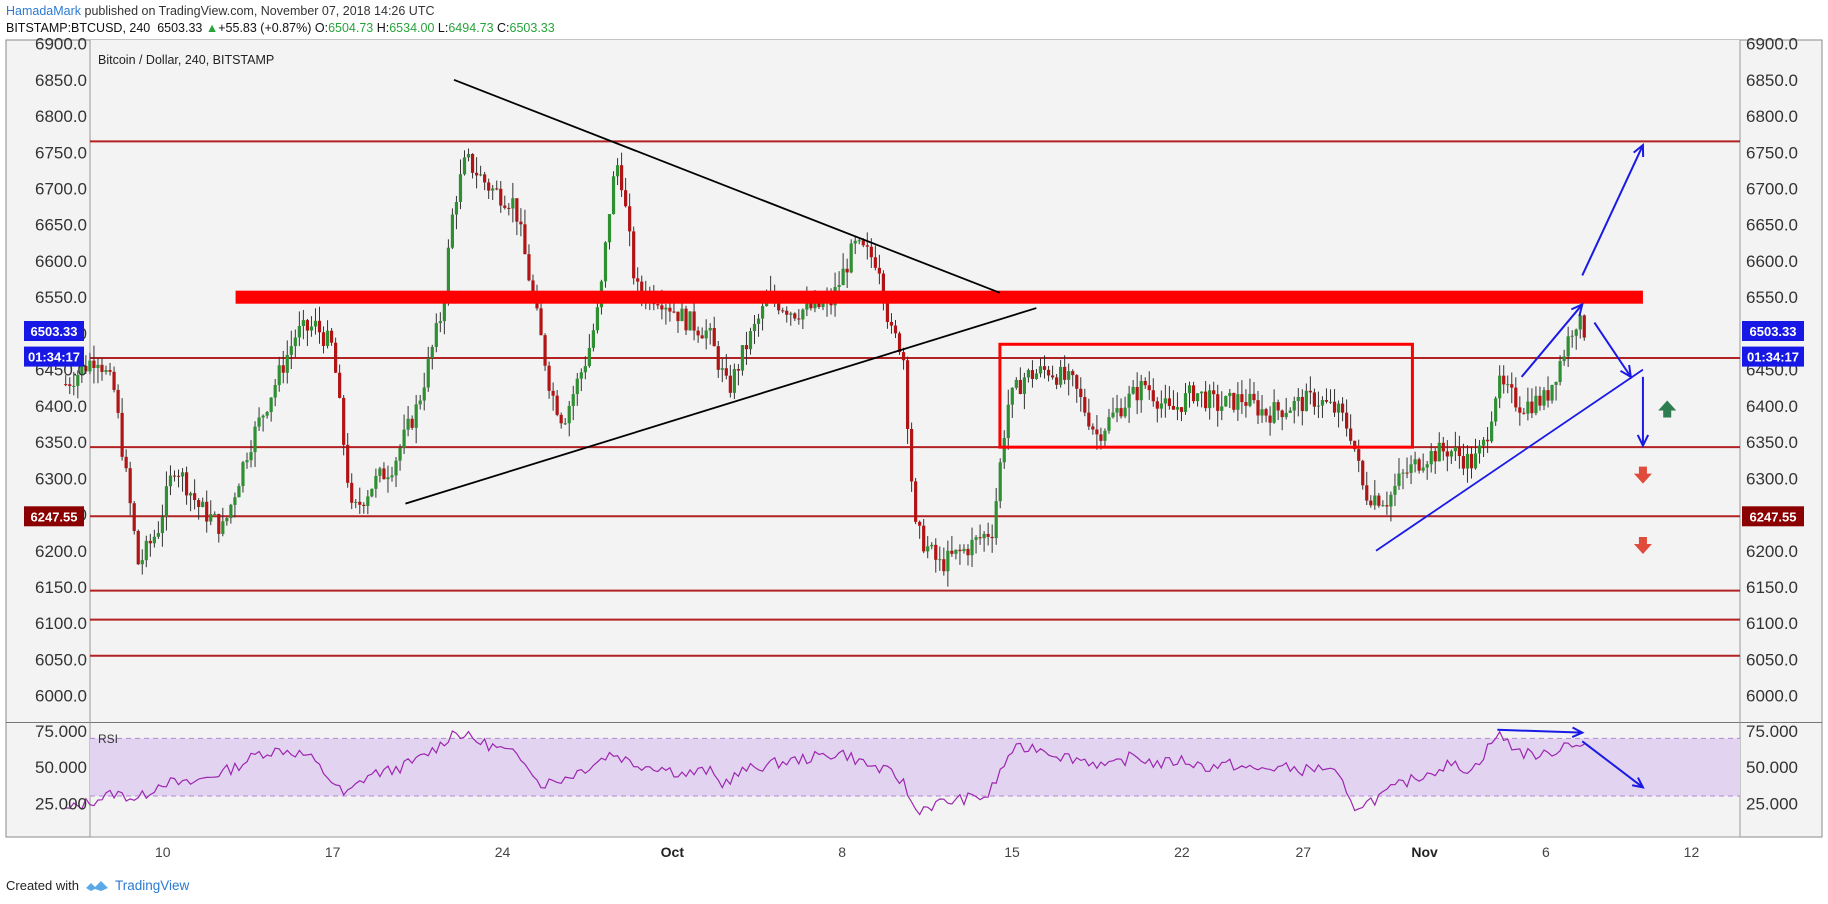 This screenshot has width=1828, height=904. What do you see at coordinates (915, 767) in the screenshot?
I see `rsi-band` at bounding box center [915, 767].